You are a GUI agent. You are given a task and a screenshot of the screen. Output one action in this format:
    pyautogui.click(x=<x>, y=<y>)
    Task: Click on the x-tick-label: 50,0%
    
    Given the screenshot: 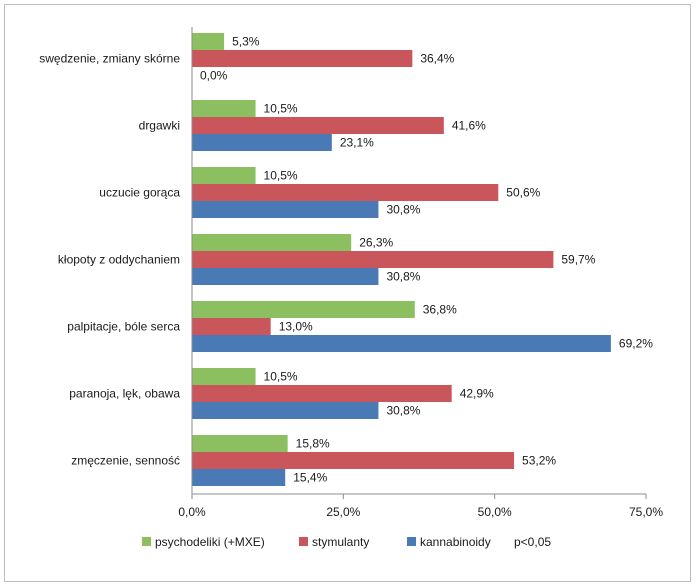 What is the action you would take?
    pyautogui.click(x=495, y=512)
    